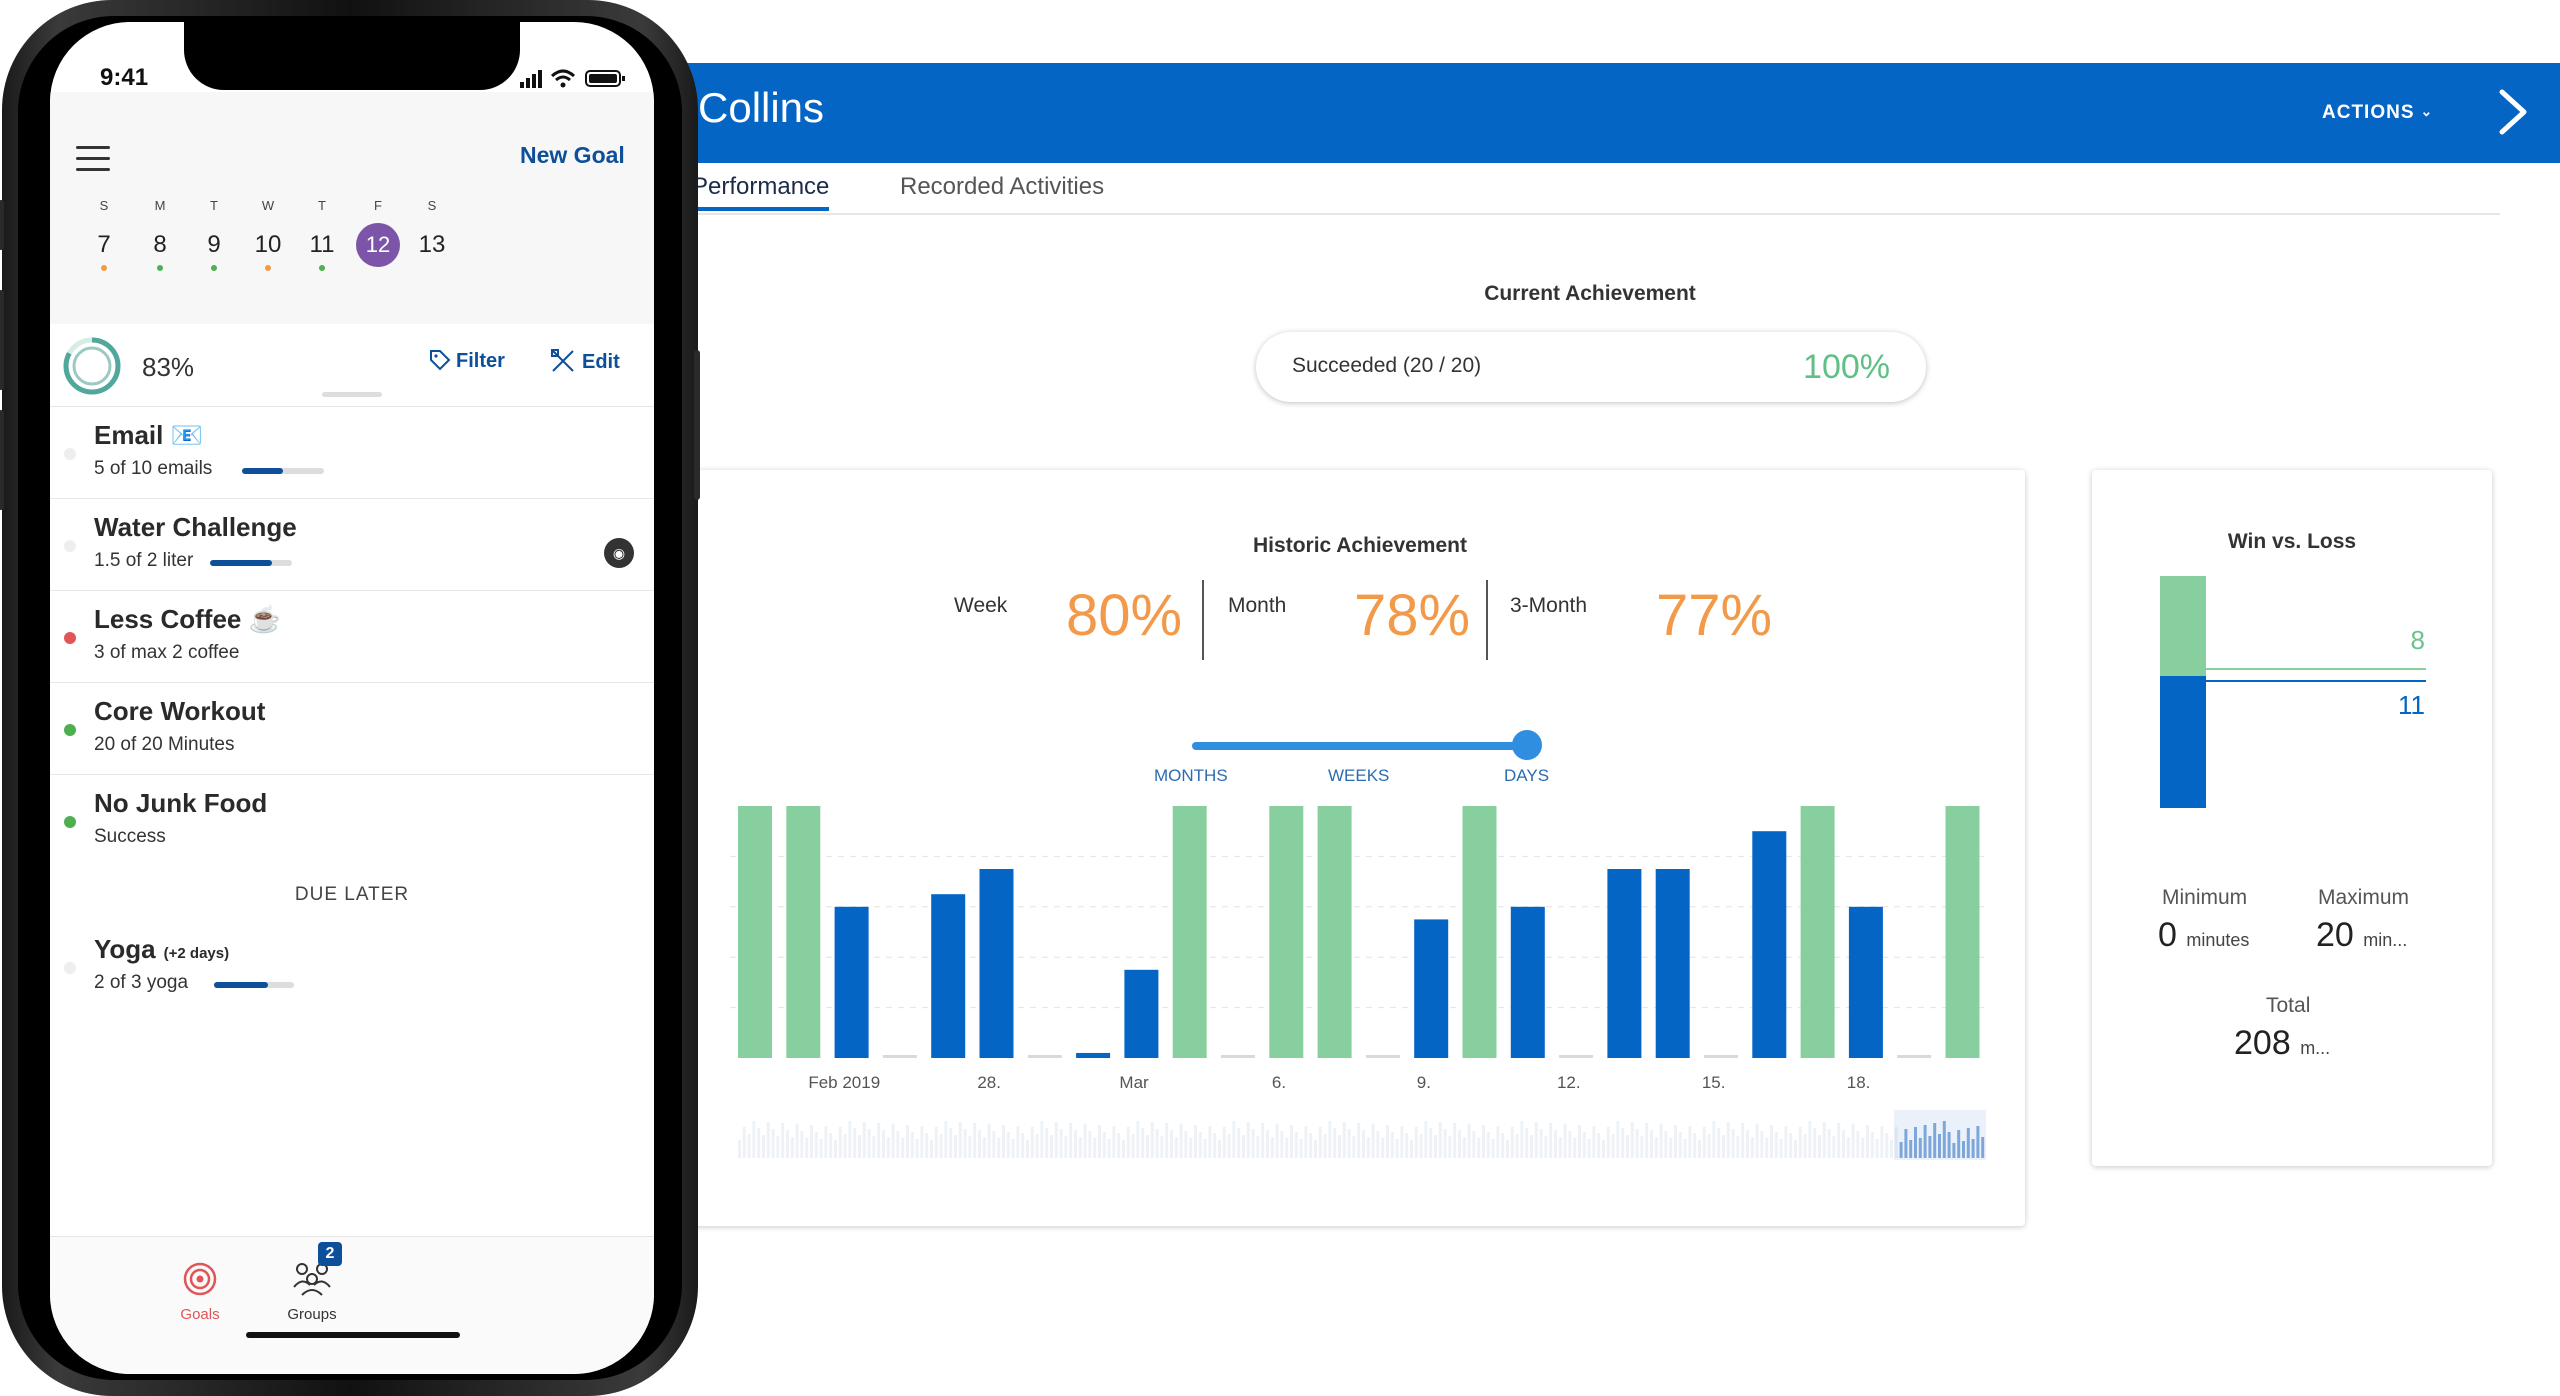  What do you see at coordinates (160, 244) in the screenshot?
I see `day-number: 8` at bounding box center [160, 244].